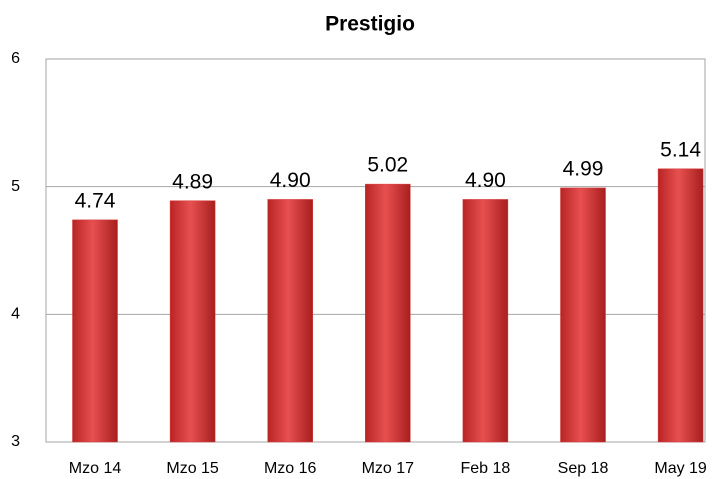 The height and width of the screenshot is (479, 716). Describe the element at coordinates (680, 149) in the screenshot. I see `value-label: 5.14` at that location.